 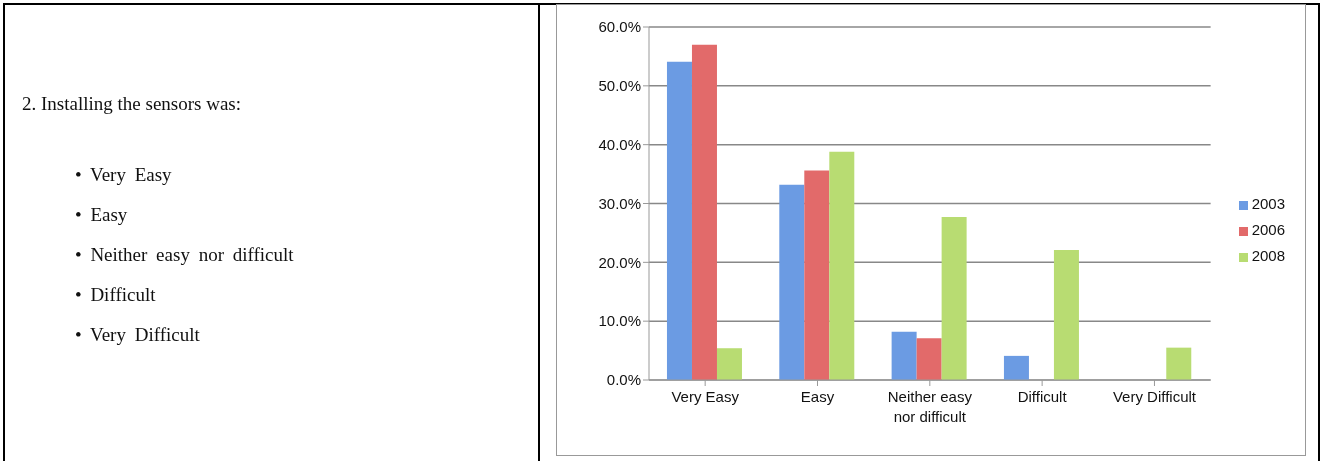 I want to click on y-tick-label: 30.0%, so click(x=619, y=203).